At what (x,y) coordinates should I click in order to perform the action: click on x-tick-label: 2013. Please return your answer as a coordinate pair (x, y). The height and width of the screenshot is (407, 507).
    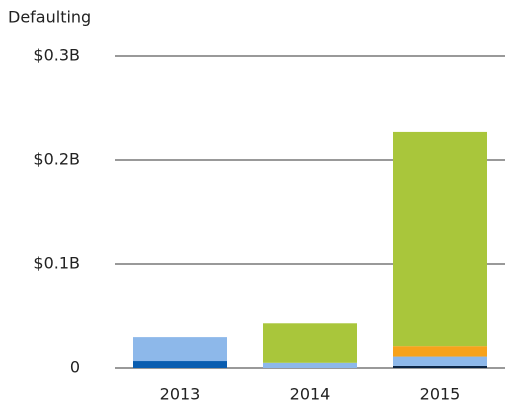
    Looking at the image, I should click on (180, 394).